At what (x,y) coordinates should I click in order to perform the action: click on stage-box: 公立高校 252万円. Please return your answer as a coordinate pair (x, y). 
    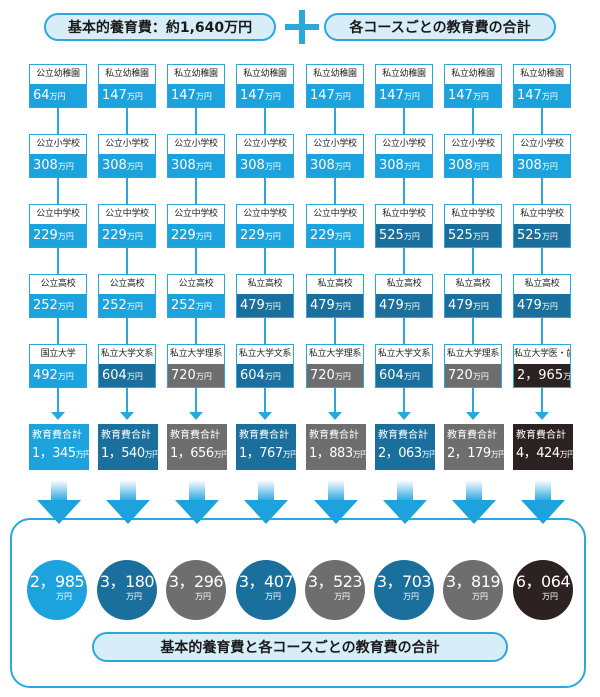
    Looking at the image, I should click on (127, 296).